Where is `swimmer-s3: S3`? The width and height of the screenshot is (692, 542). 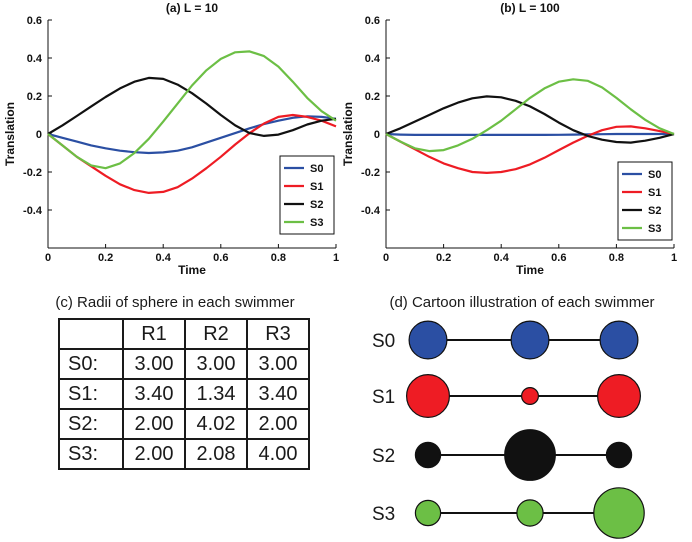 swimmer-s3: S3 is located at coordinates (508, 513).